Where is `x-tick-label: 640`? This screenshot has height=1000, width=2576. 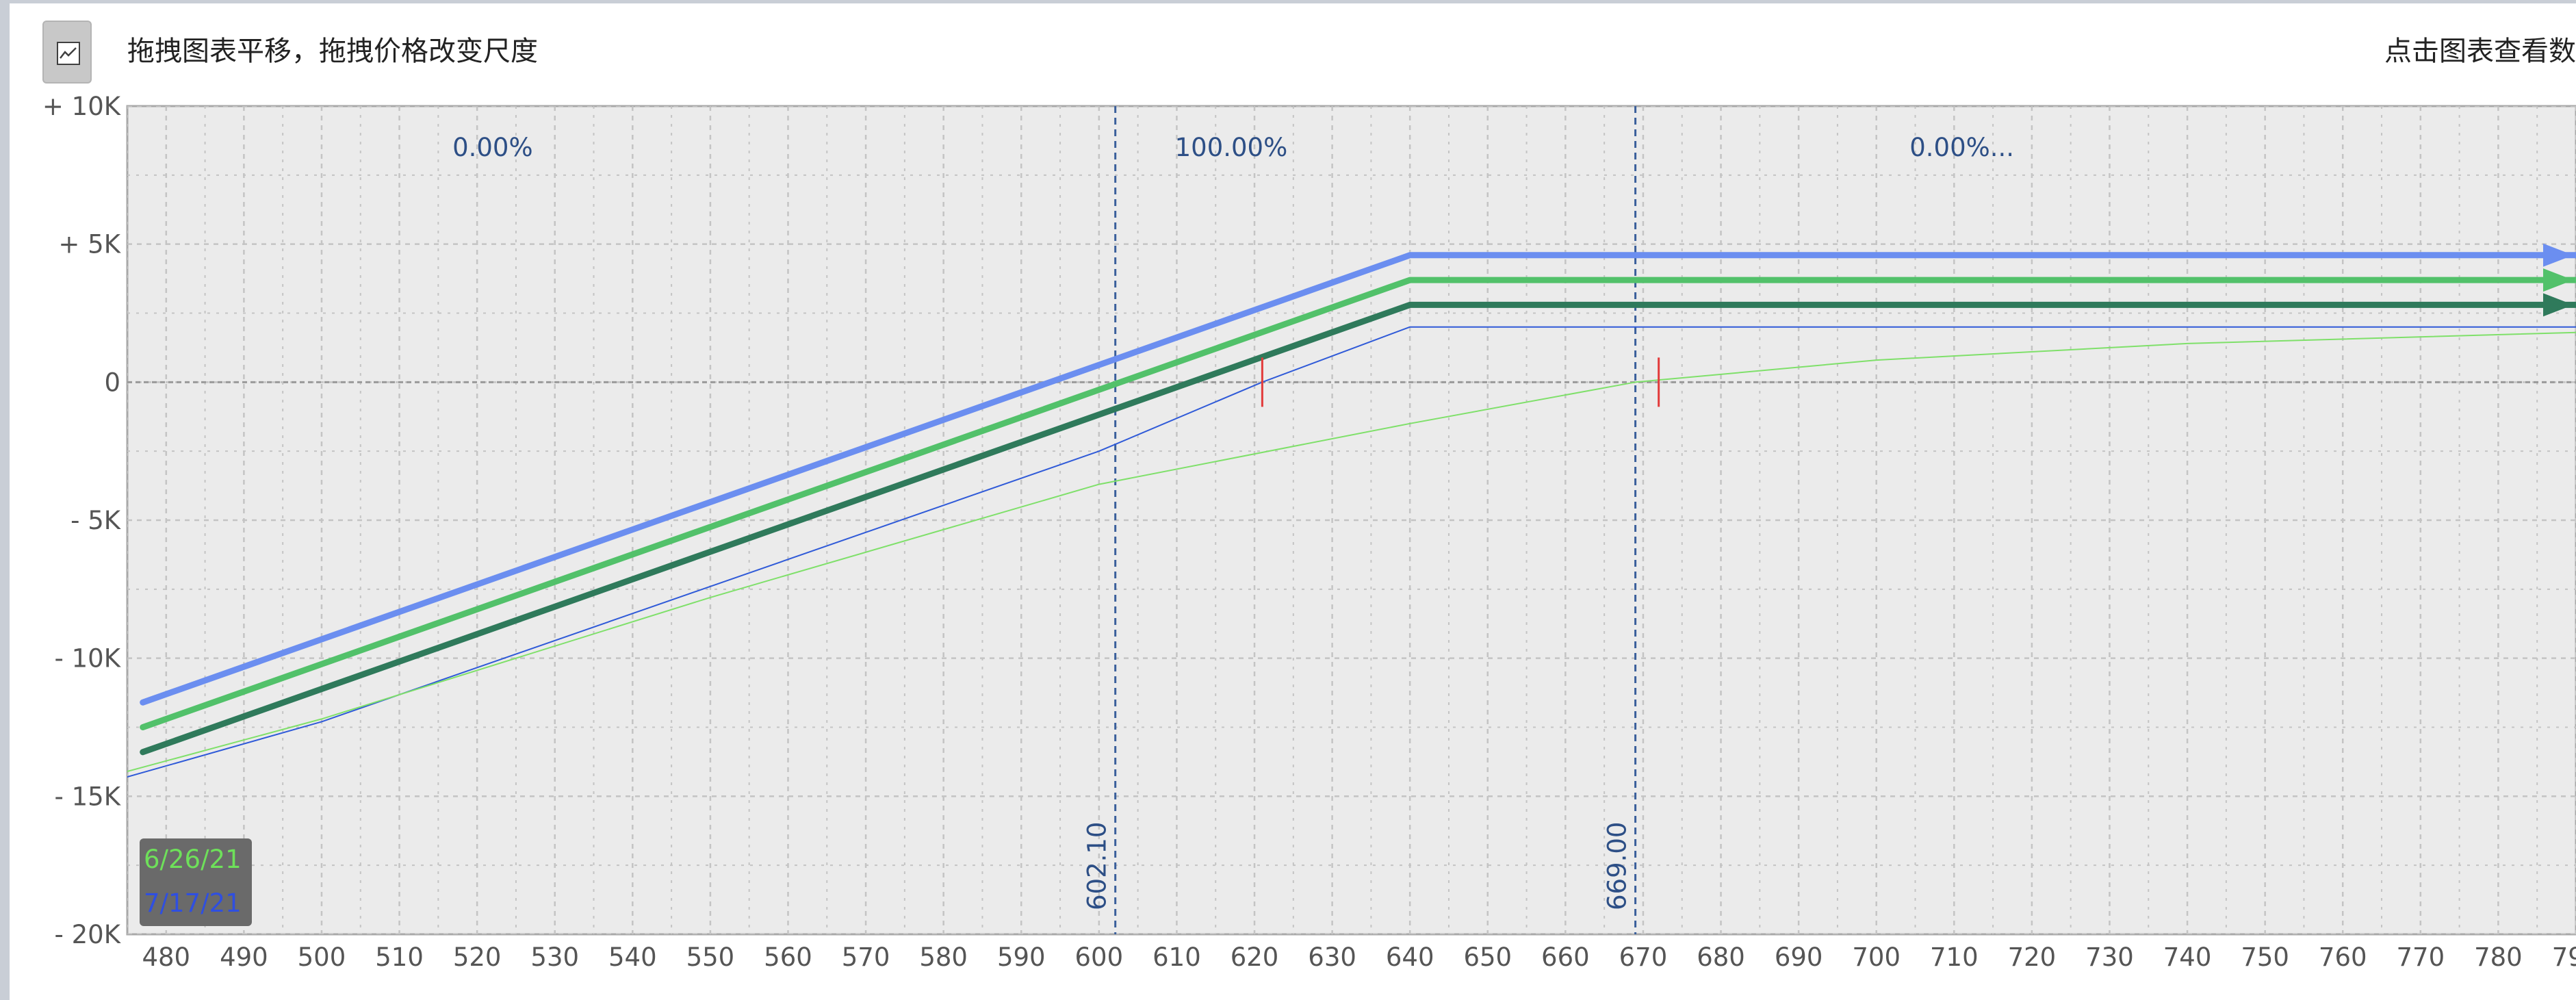 x-tick-label: 640 is located at coordinates (1410, 957).